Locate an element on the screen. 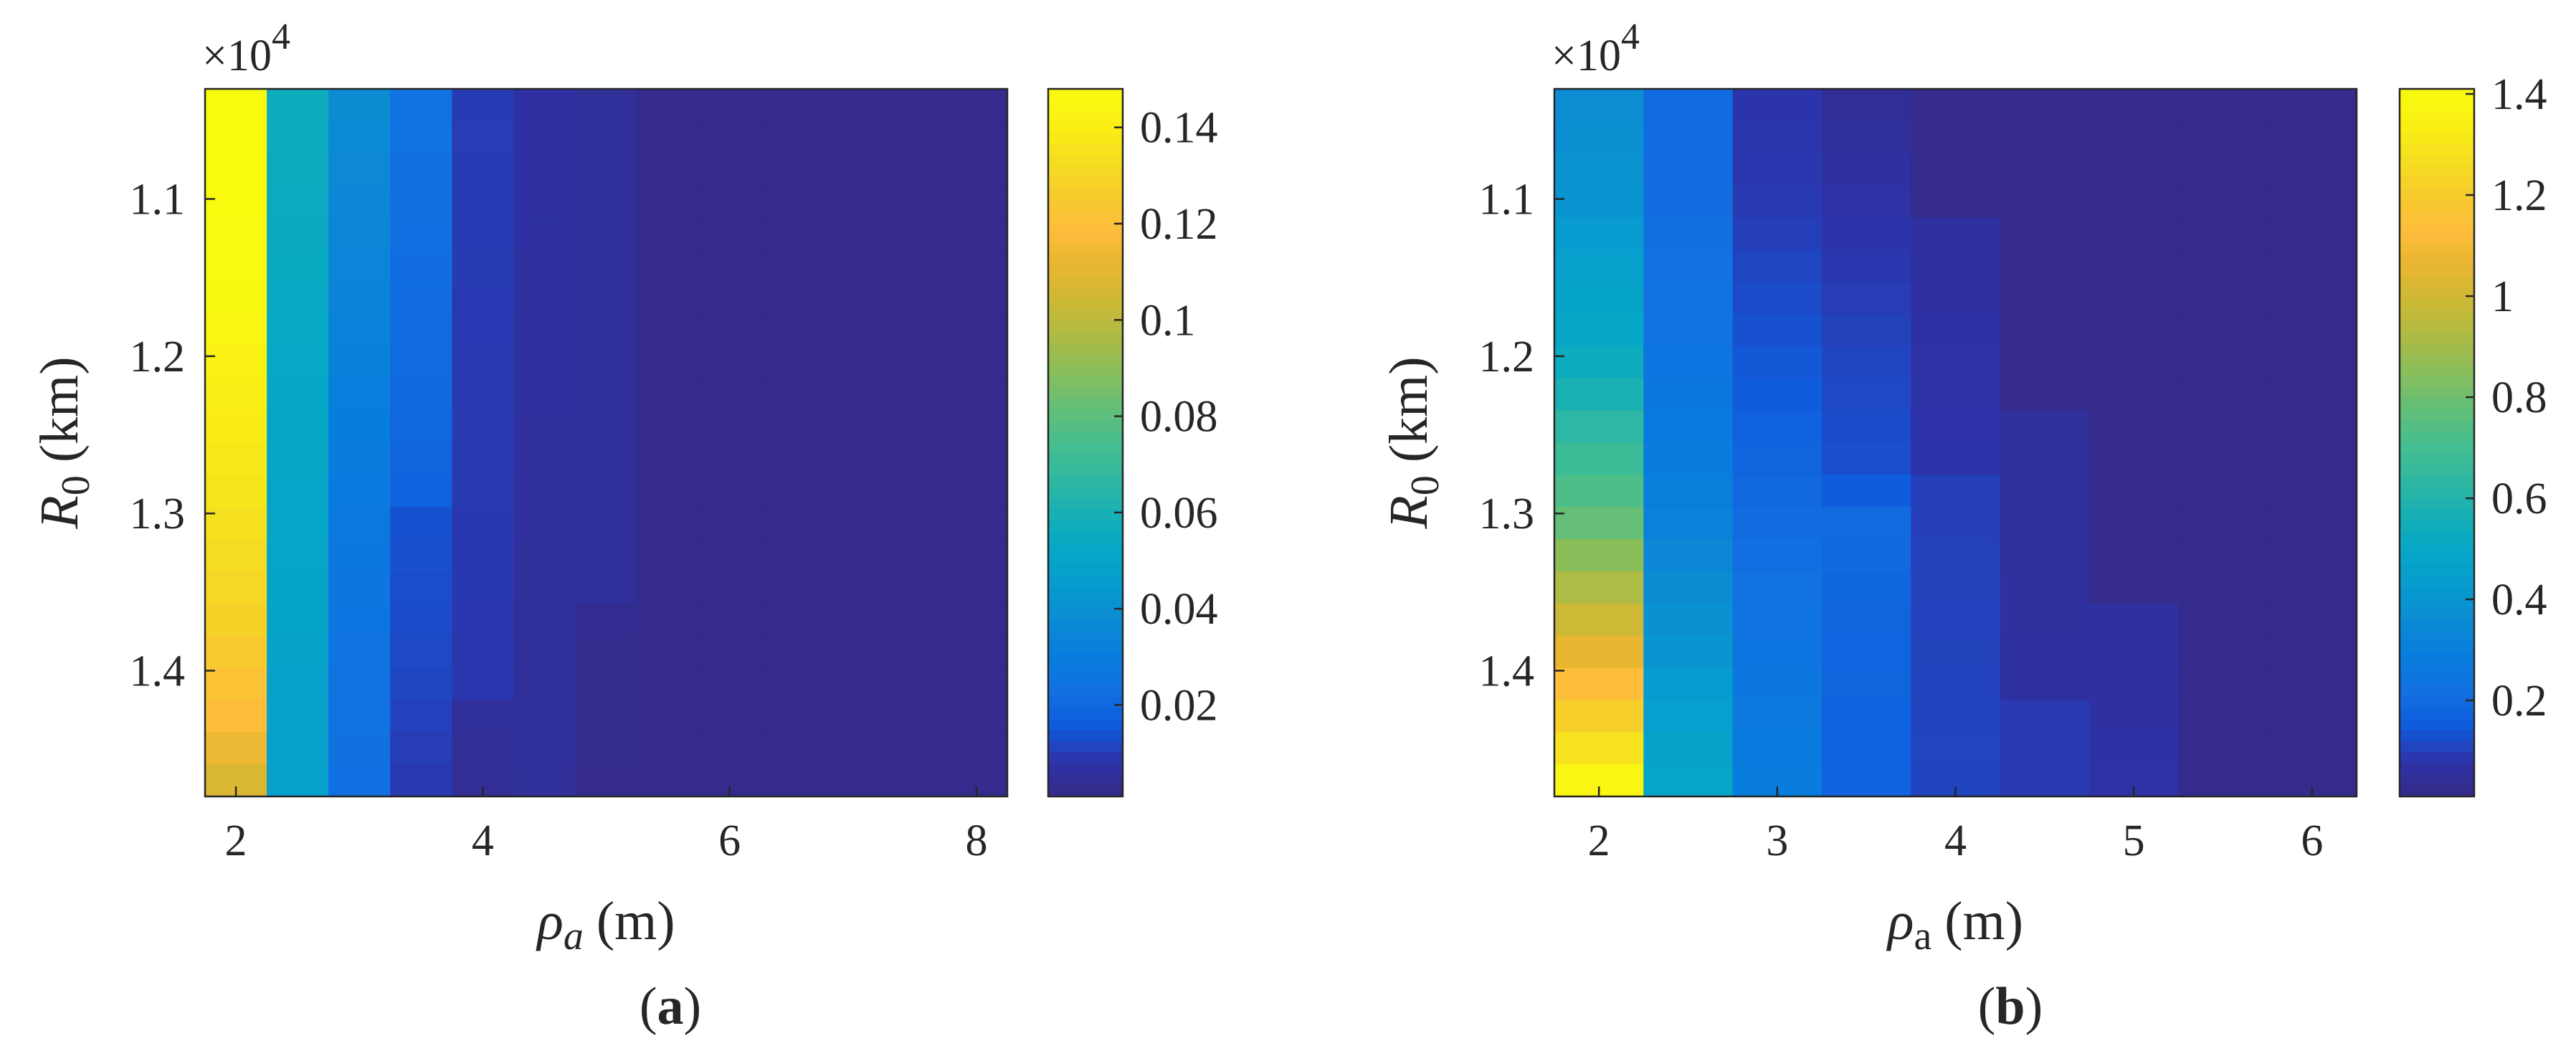 Image resolution: width=2576 pixels, height=1061 pixels. x-tick-label: 4 is located at coordinates (1955, 841).